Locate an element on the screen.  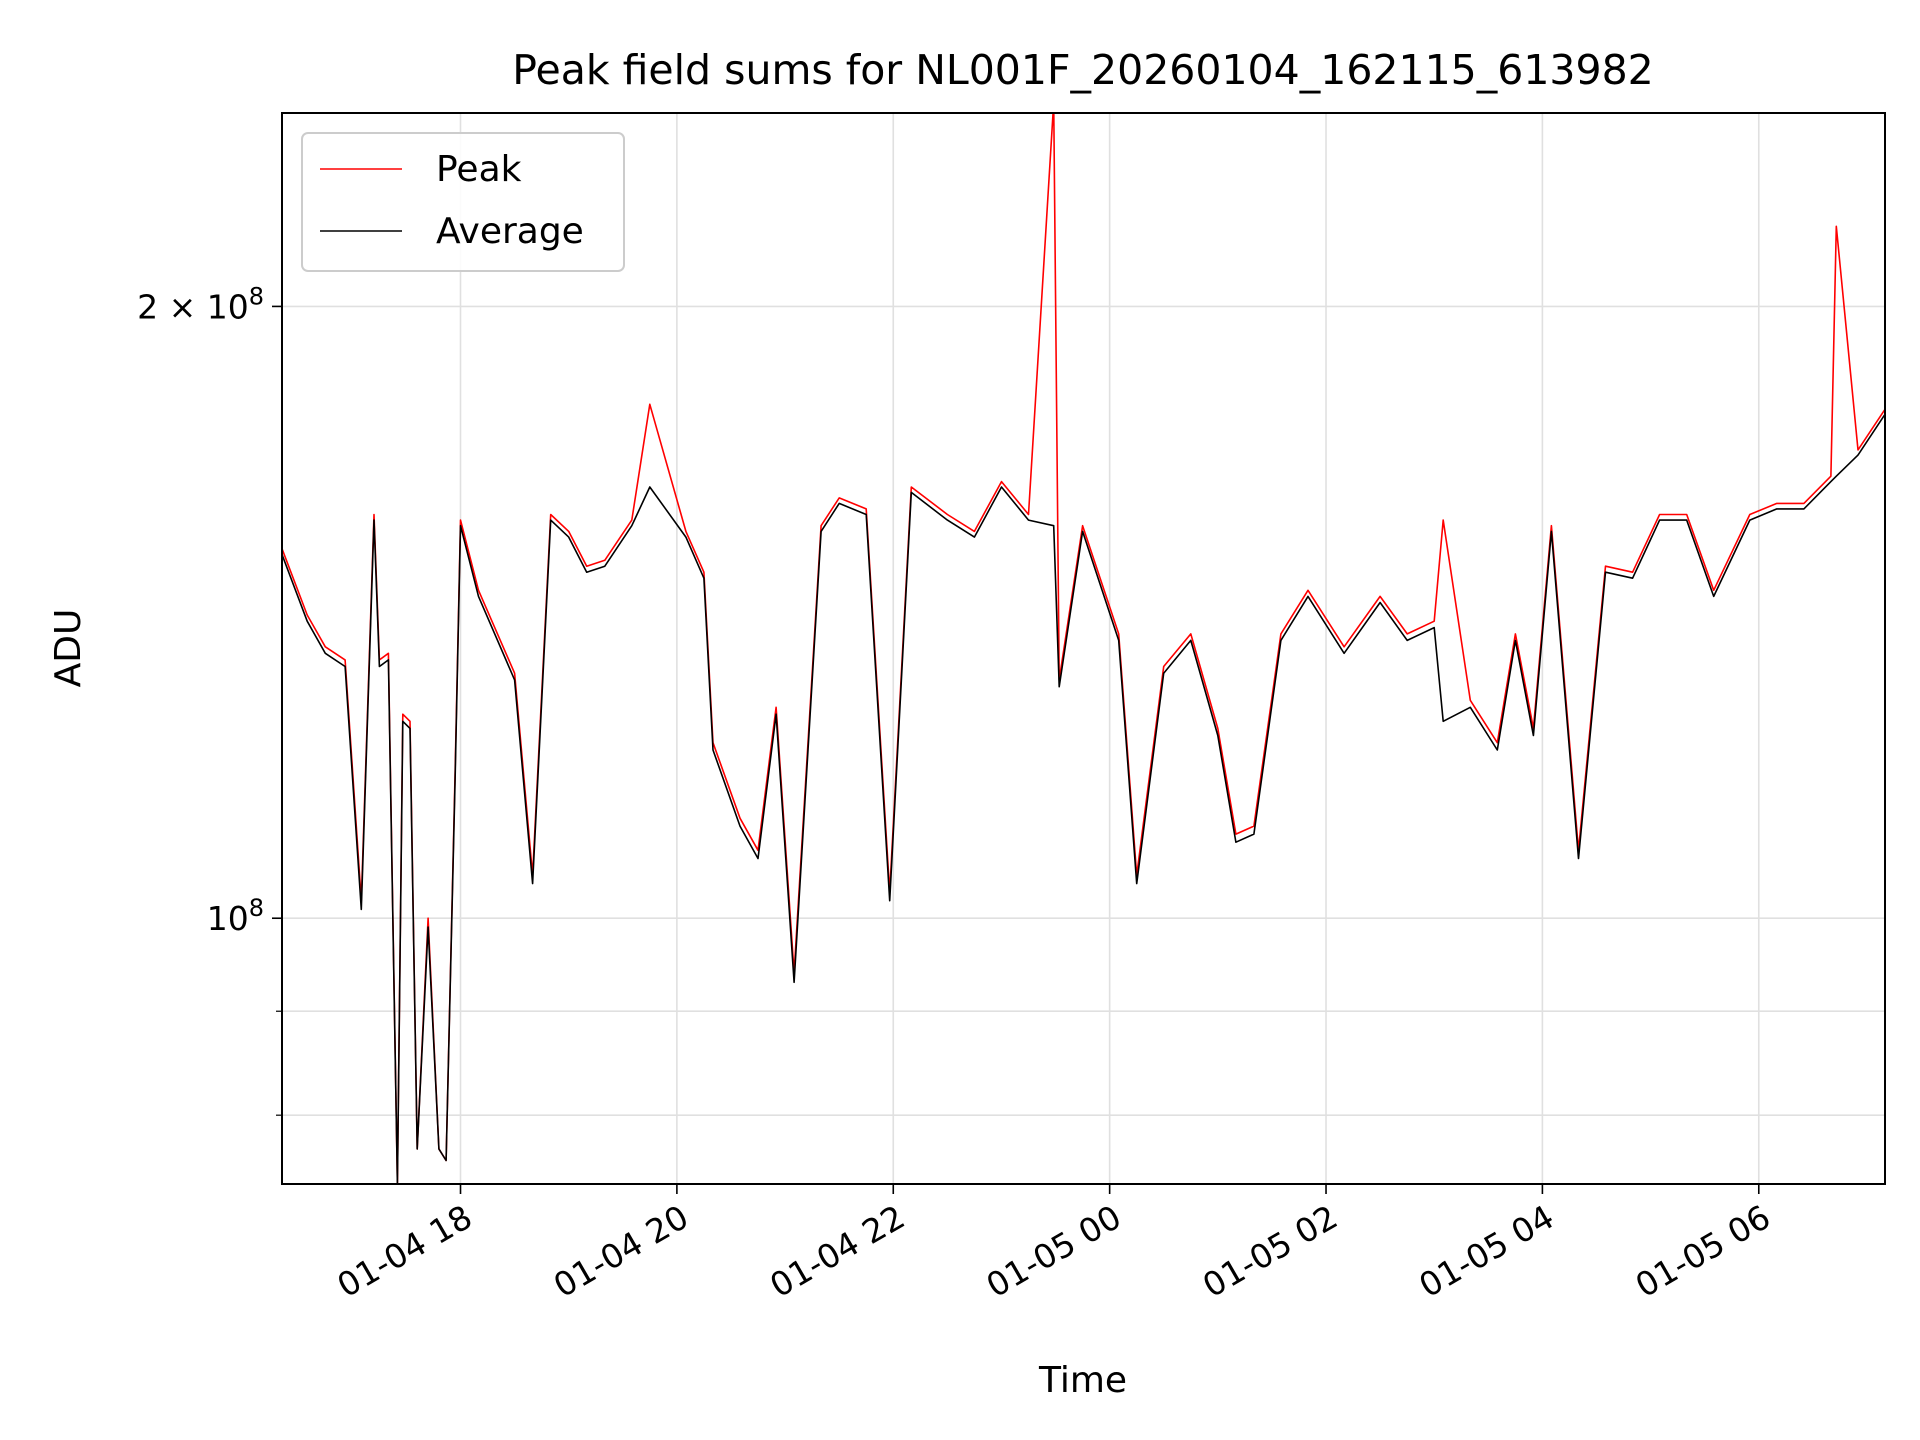
y-axis-label: ADU is located at coordinates (68, 648).